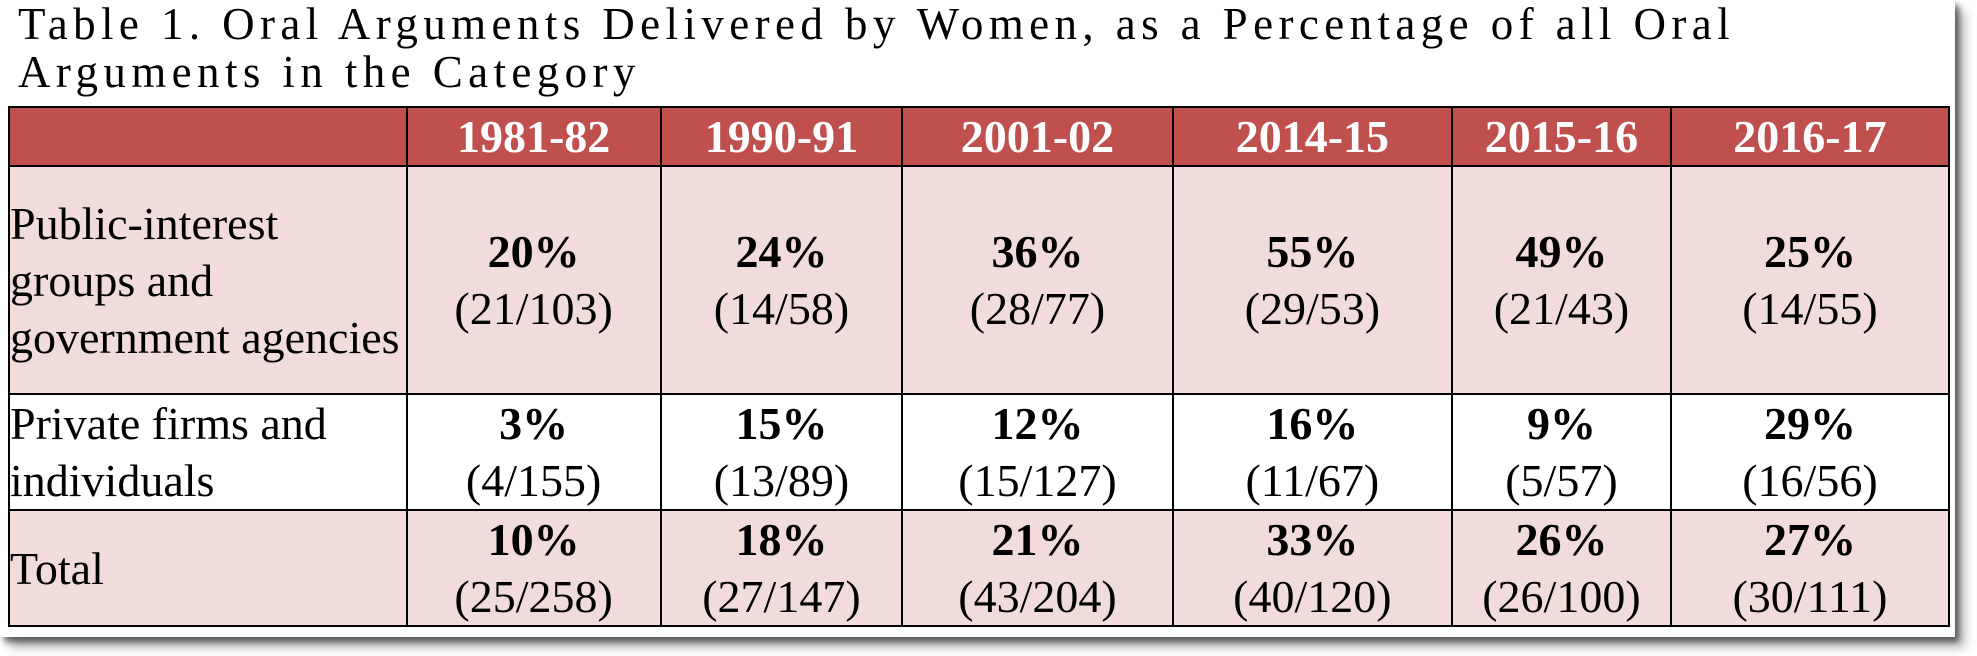  Describe the element at coordinates (1037, 280) in the screenshot. I see `table-cell: 36% (28/77)` at that location.